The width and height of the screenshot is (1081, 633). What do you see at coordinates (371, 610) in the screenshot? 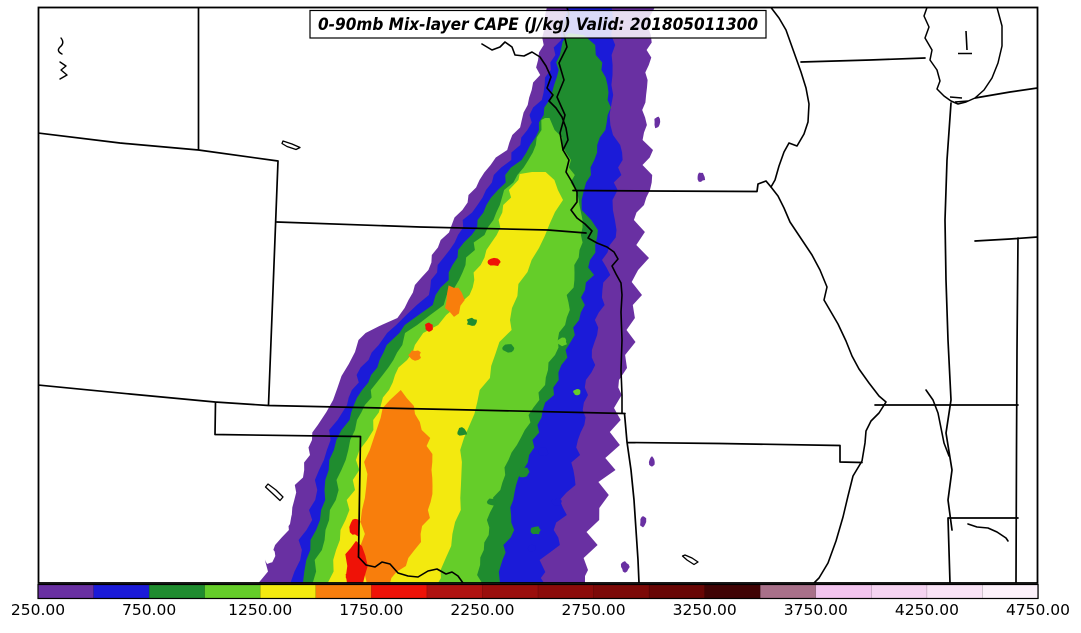
I see `colorbar-tick-label: 1750.00` at bounding box center [371, 610].